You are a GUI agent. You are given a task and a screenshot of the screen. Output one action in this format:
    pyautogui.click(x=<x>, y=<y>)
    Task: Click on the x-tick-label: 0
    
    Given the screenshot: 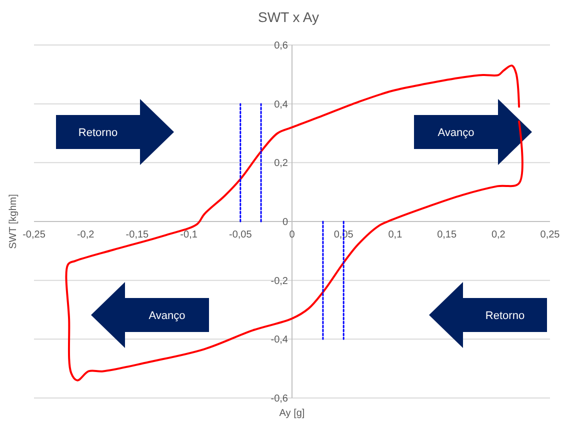 What is the action you would take?
    pyautogui.click(x=292, y=235)
    